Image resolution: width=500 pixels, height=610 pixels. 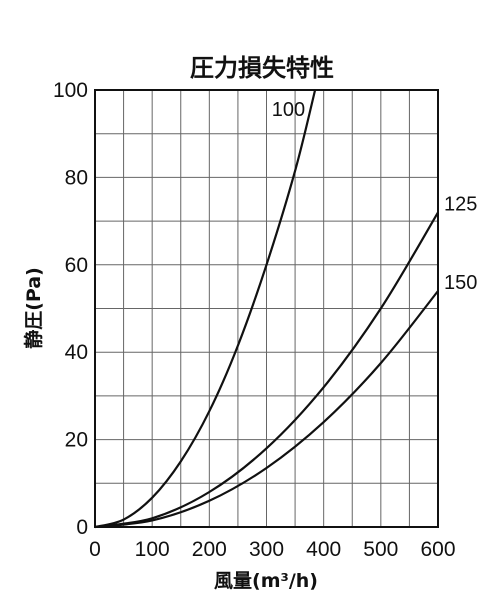 I want to click on x-tick-label: 500, so click(x=380, y=549).